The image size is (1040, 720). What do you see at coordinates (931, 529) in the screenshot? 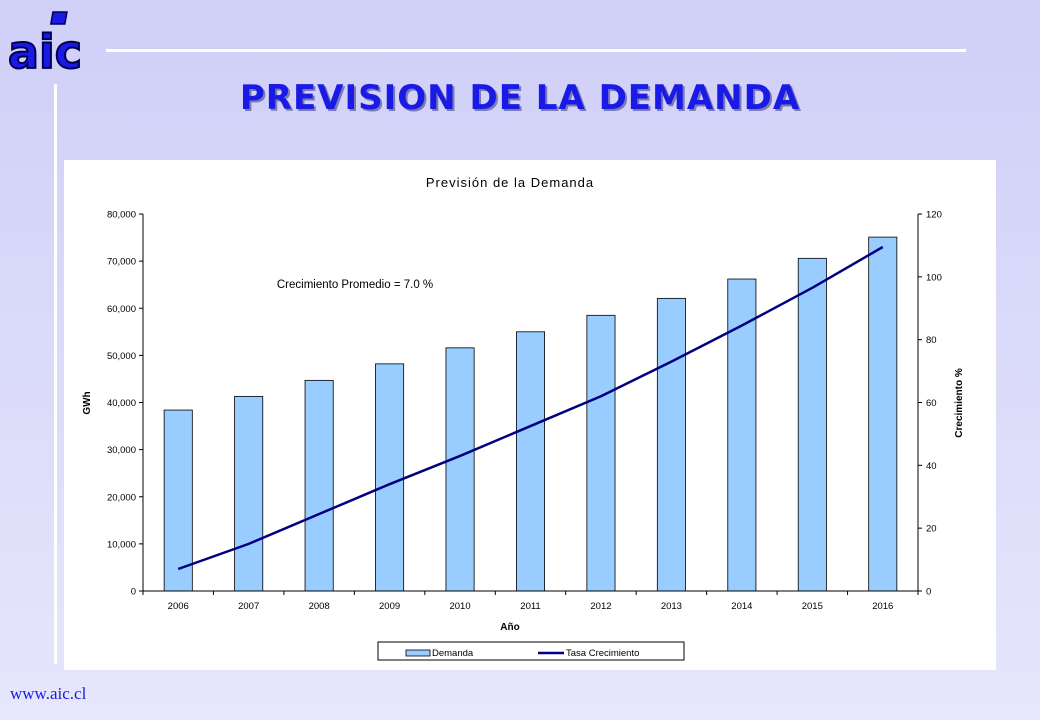
I see `y2-tick-label: 20` at bounding box center [931, 529].